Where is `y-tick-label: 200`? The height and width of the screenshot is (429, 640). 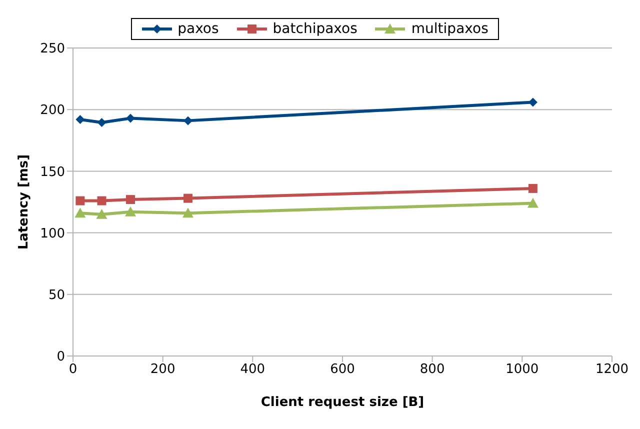
y-tick-label: 200 is located at coordinates (52, 110).